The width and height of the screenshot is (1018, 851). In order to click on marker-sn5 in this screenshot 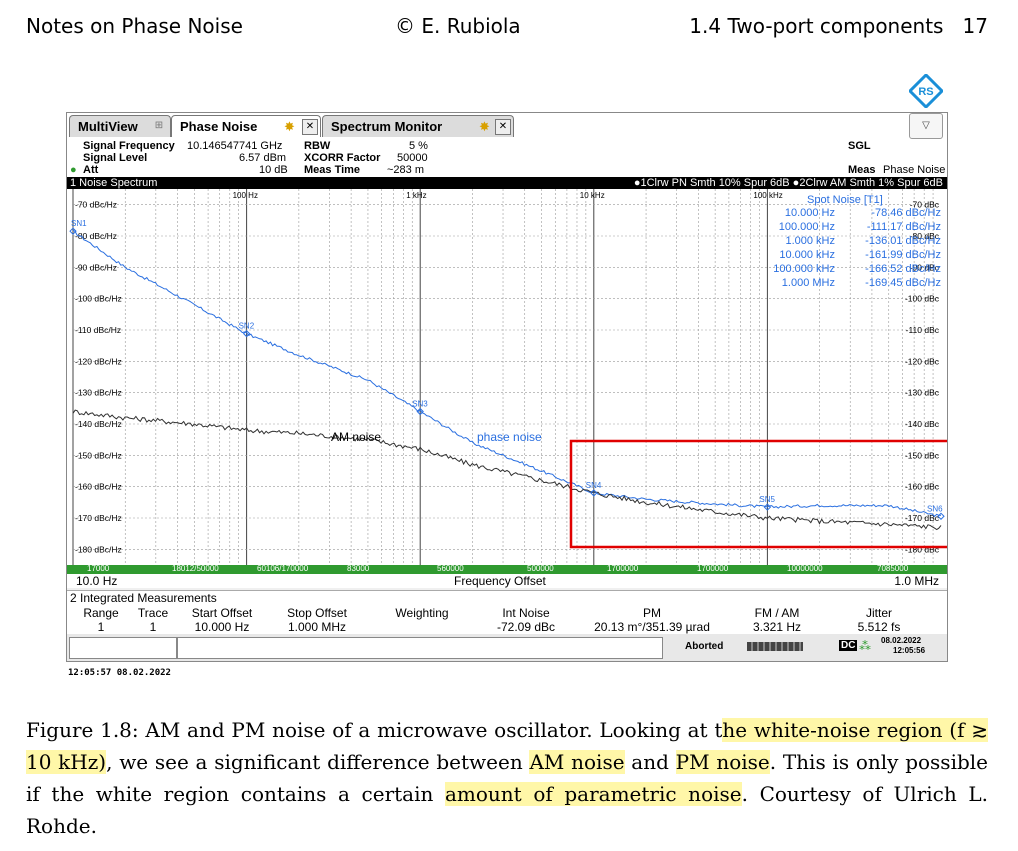, I will do `click(767, 507)`.